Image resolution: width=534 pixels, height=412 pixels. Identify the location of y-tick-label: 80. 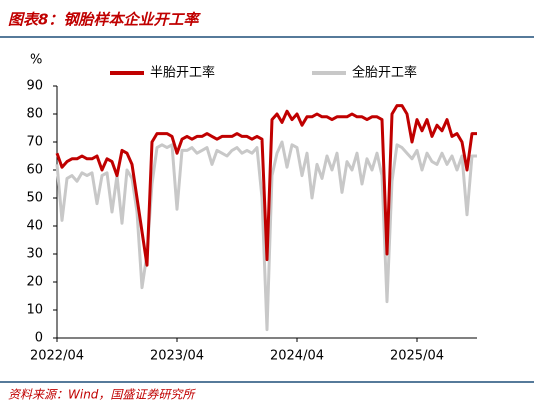
(34, 114).